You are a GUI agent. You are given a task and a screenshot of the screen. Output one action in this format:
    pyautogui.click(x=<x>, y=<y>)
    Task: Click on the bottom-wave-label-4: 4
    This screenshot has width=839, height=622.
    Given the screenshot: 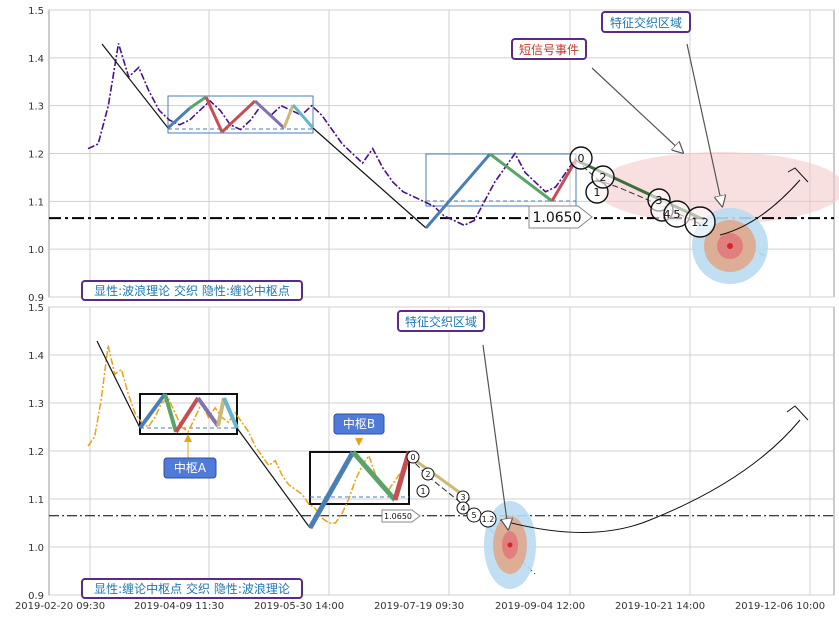 What is the action you would take?
    pyautogui.click(x=462, y=508)
    